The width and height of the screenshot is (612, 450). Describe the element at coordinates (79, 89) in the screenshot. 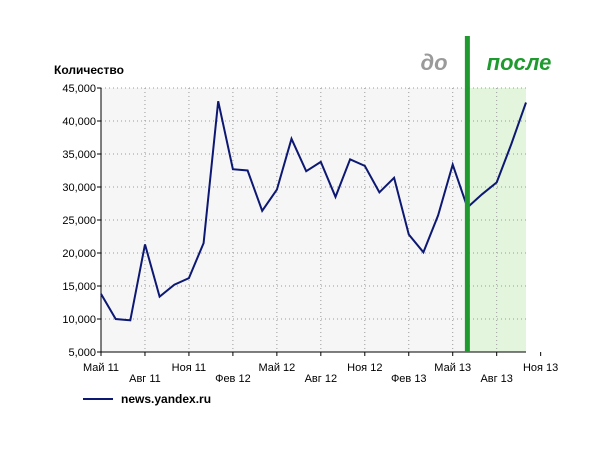

I see `y-tick-label: 45,000` at that location.